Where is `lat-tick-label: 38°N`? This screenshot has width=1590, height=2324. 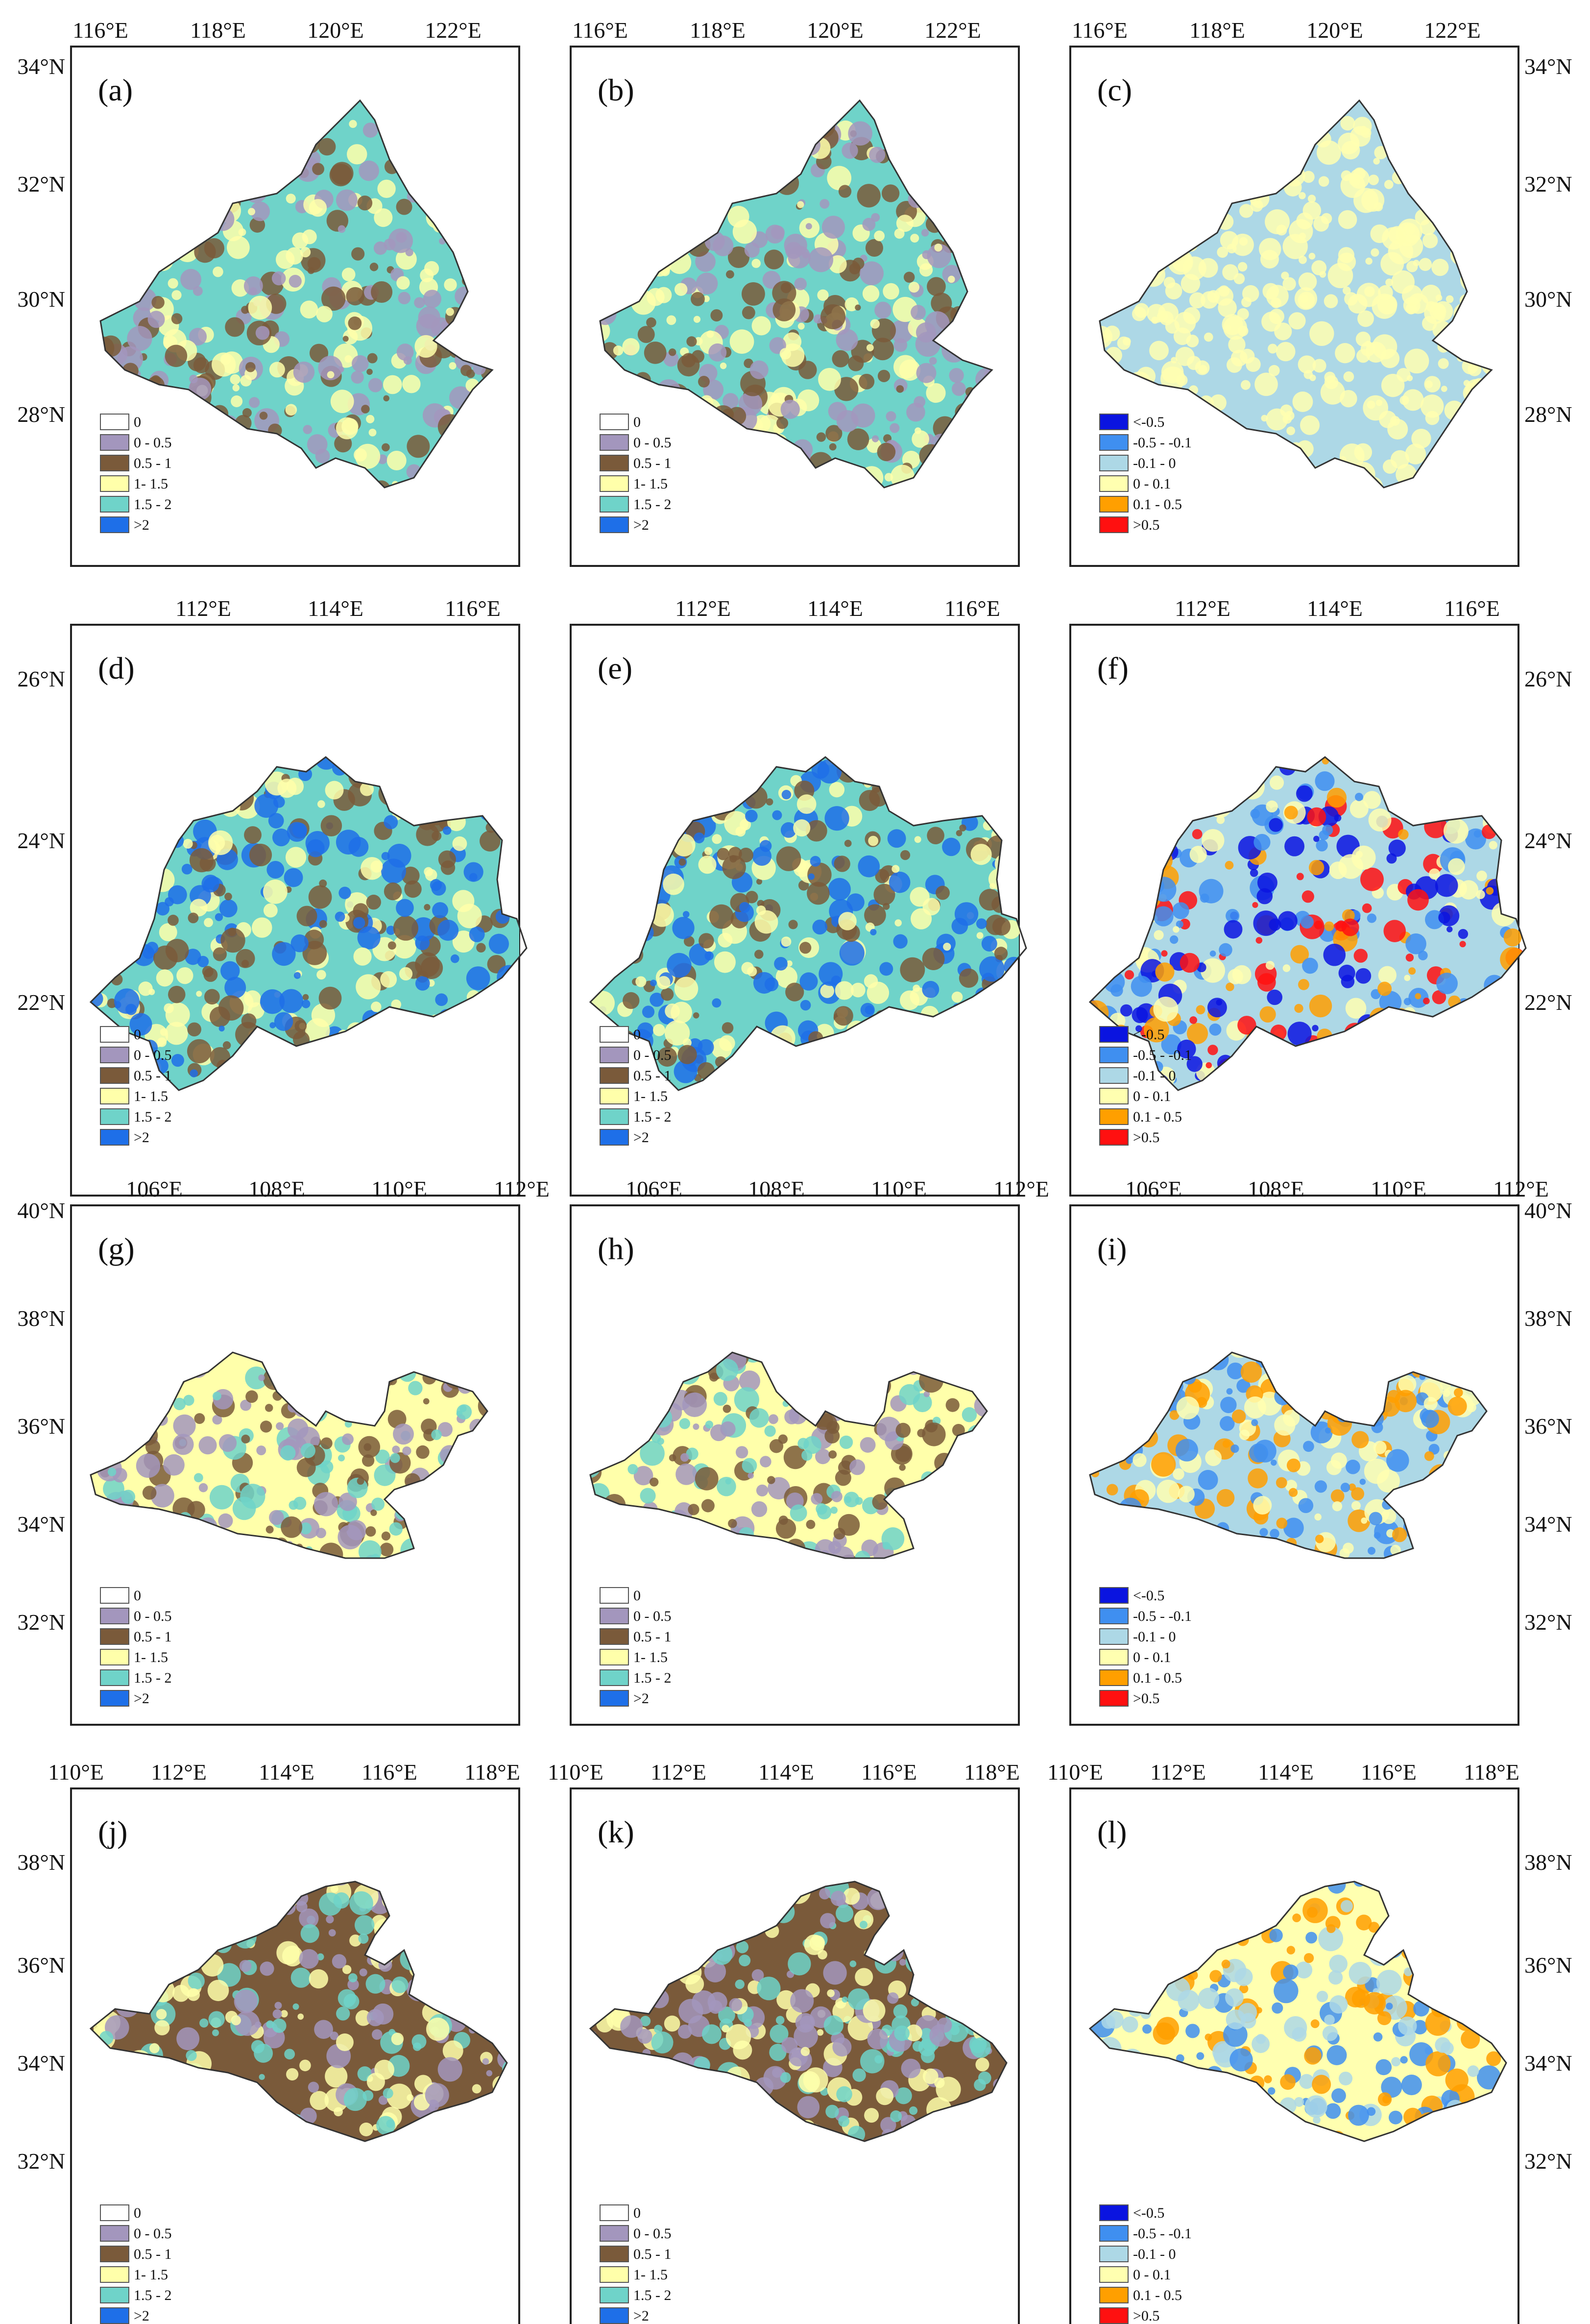
lat-tick-label: 38°N is located at coordinates (1548, 1319).